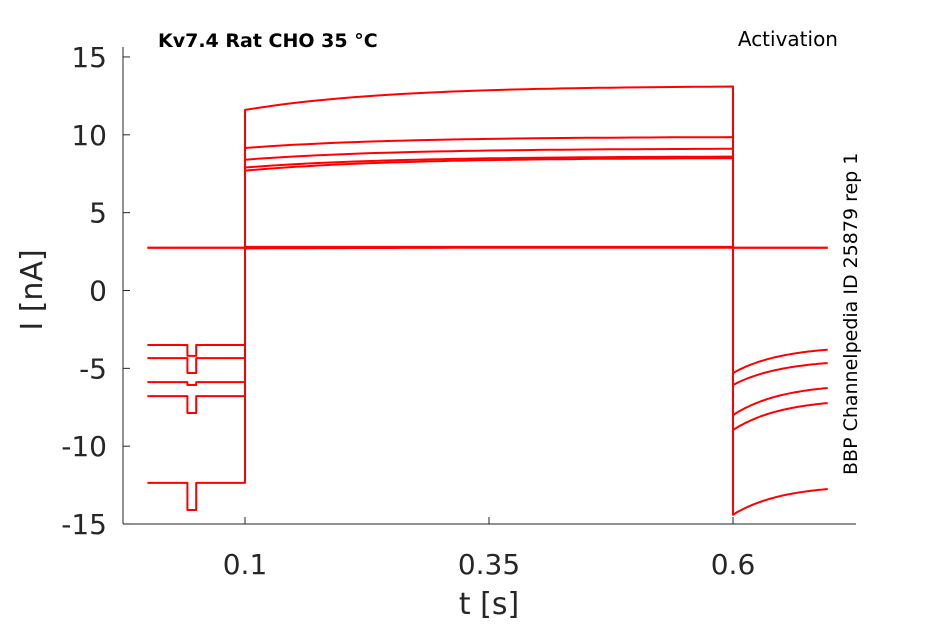  I want to click on x-axis-label: t [s], so click(489, 604).